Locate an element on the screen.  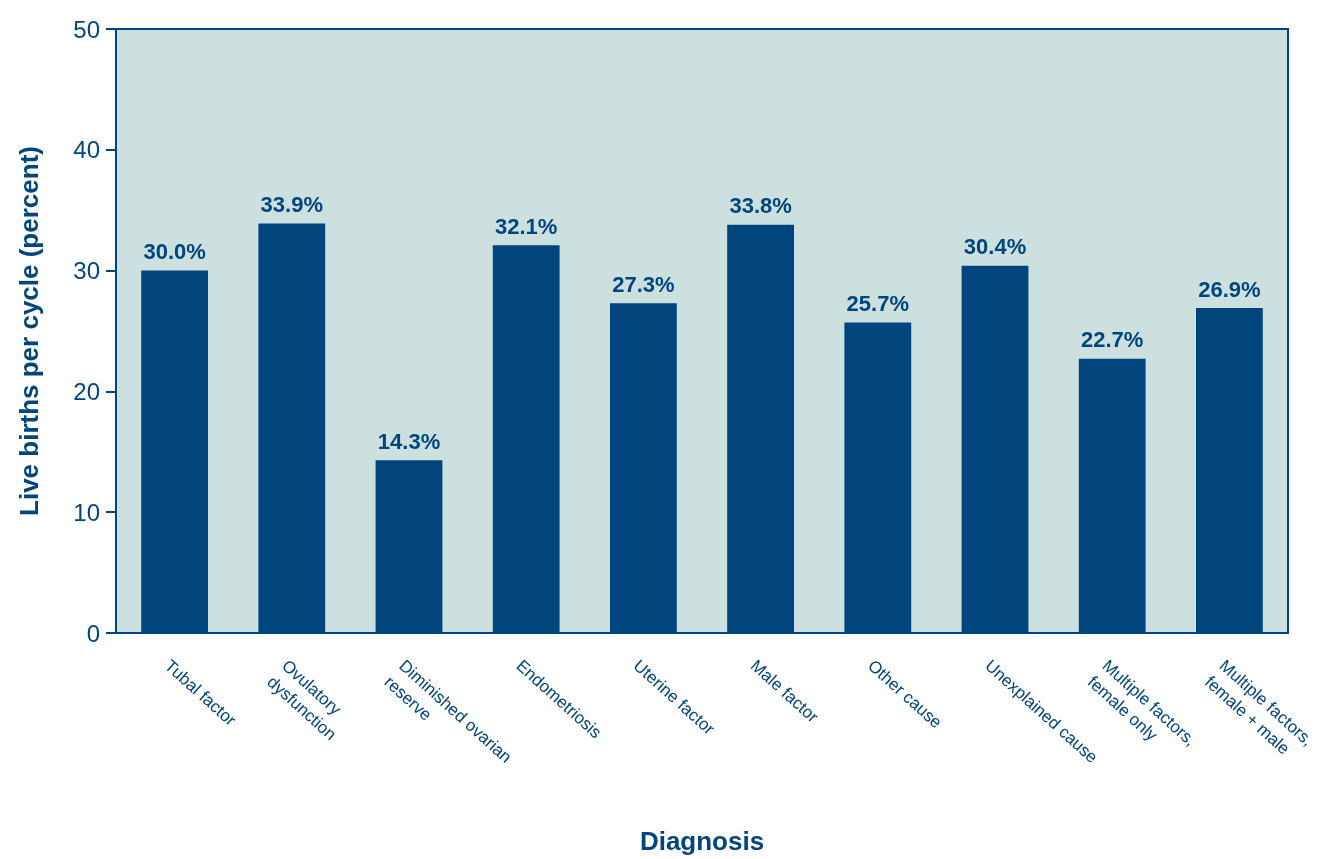
y-tick-label: 50 is located at coordinates (86, 29).